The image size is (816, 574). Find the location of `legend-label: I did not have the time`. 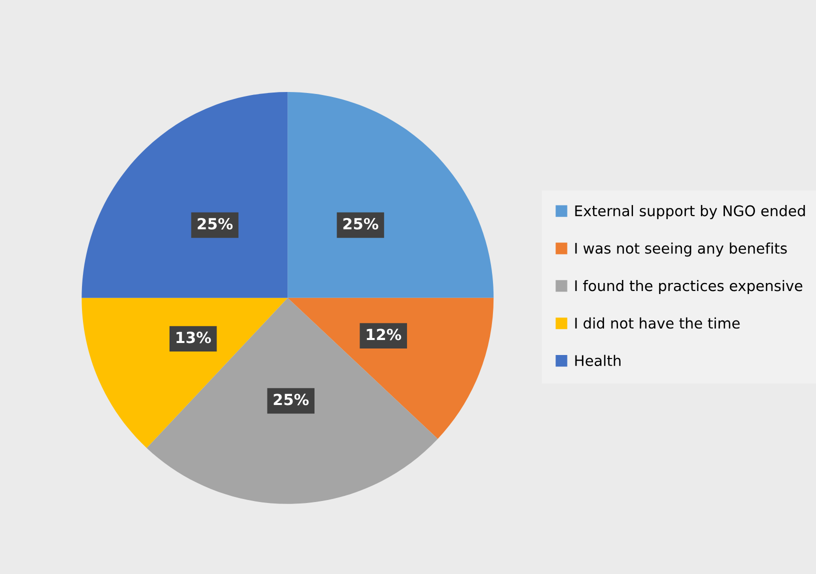

legend-label: I did not have the time is located at coordinates (657, 323).